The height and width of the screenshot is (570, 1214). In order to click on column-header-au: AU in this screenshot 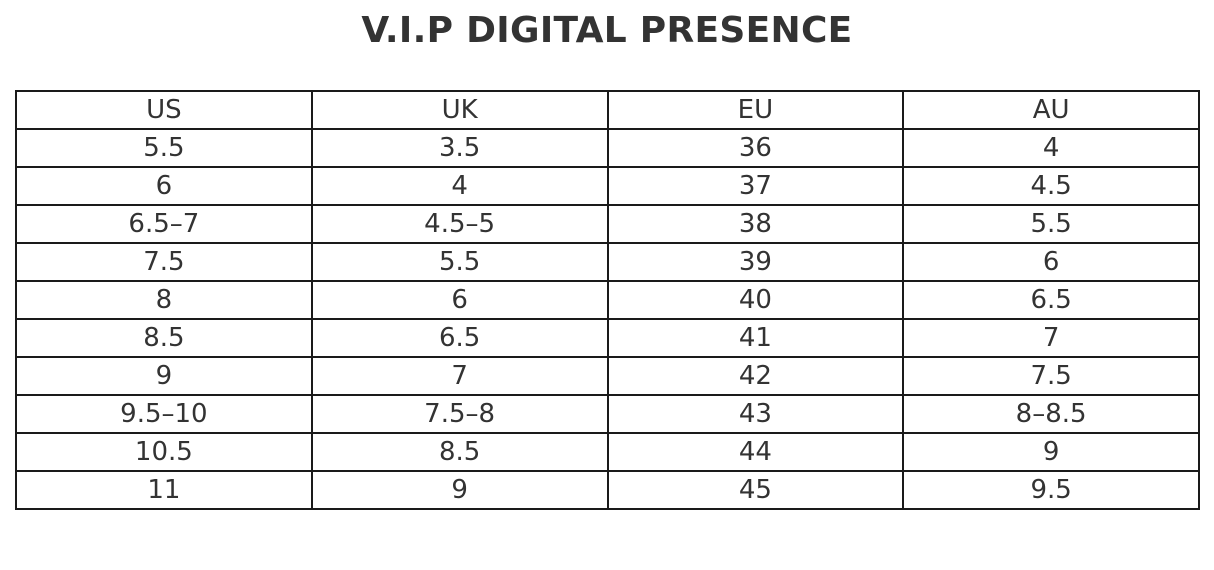, I will do `click(1051, 110)`.